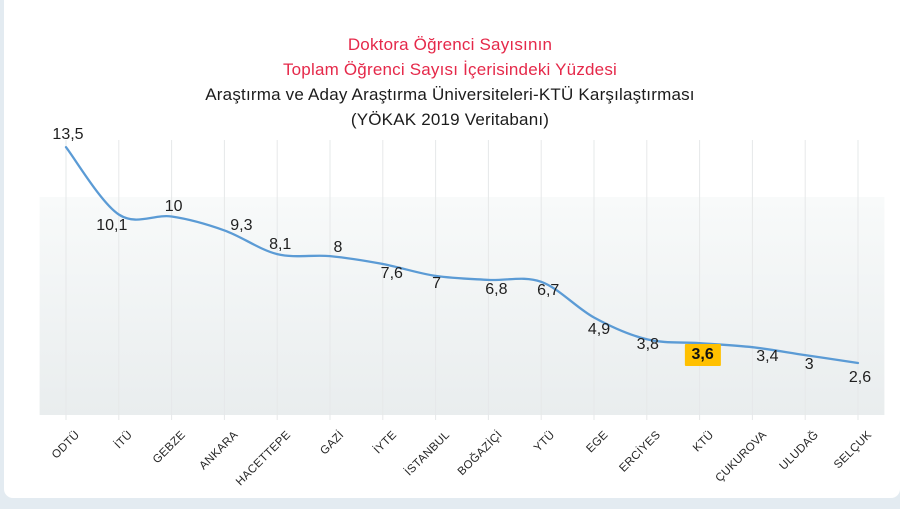 The image size is (900, 509). Describe the element at coordinates (496, 289) in the screenshot. I see `data-label: 6,8` at that location.